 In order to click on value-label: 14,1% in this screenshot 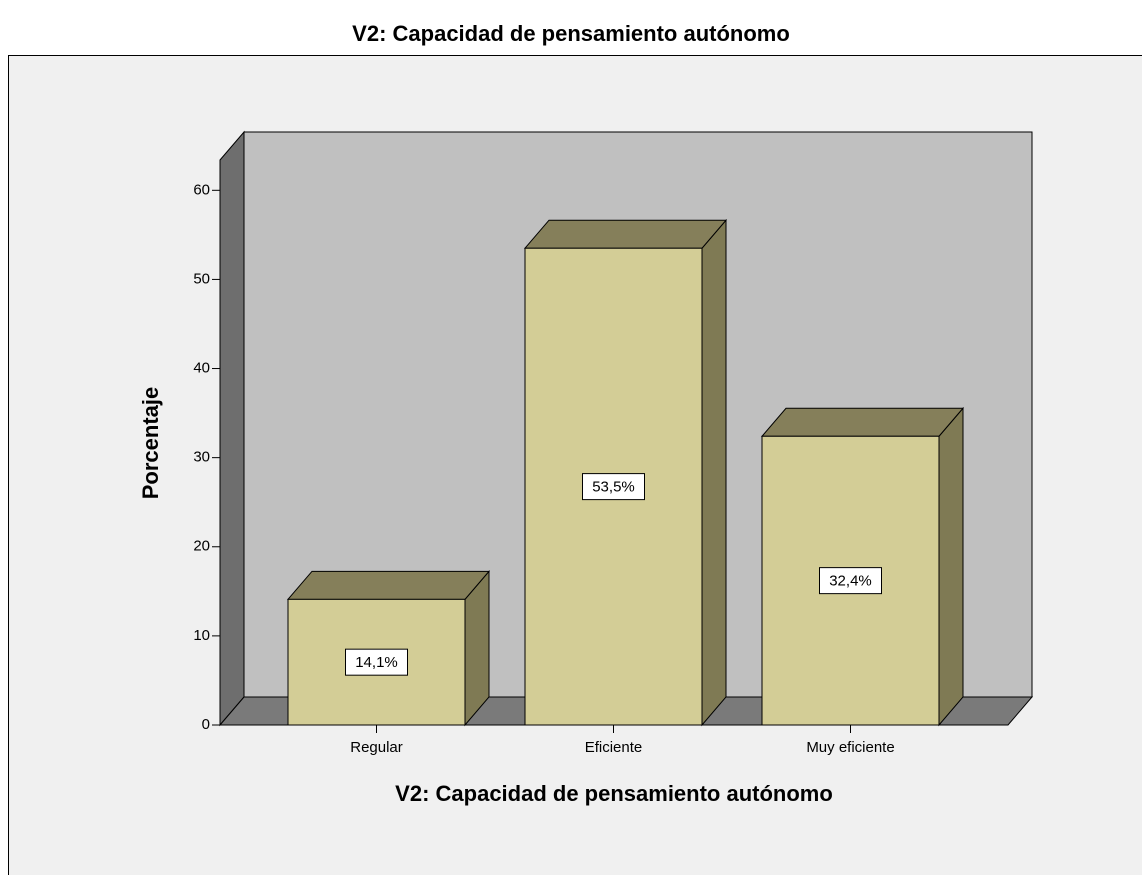, I will do `click(376, 662)`.